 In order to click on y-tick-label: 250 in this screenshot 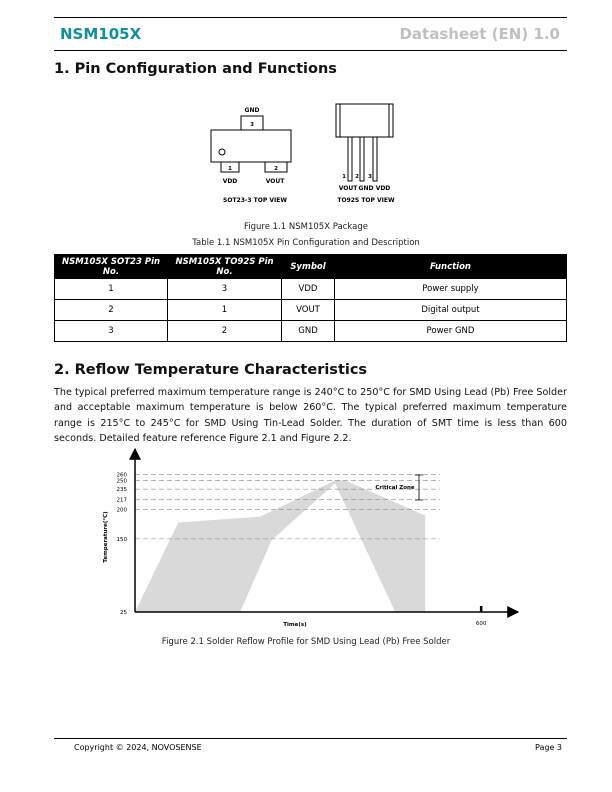, I will do `click(122, 481)`.